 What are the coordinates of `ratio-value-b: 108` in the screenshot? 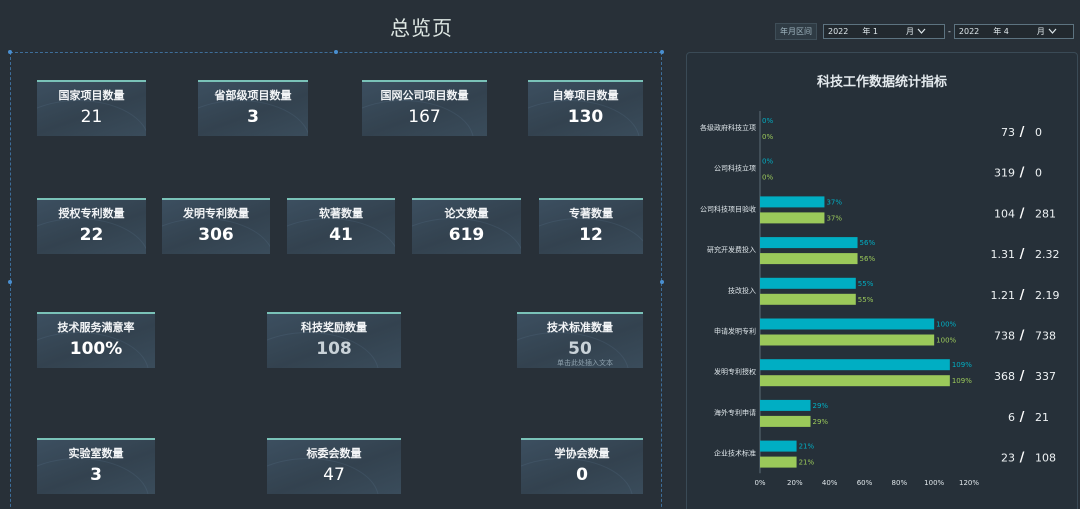 It's located at (1045, 458).